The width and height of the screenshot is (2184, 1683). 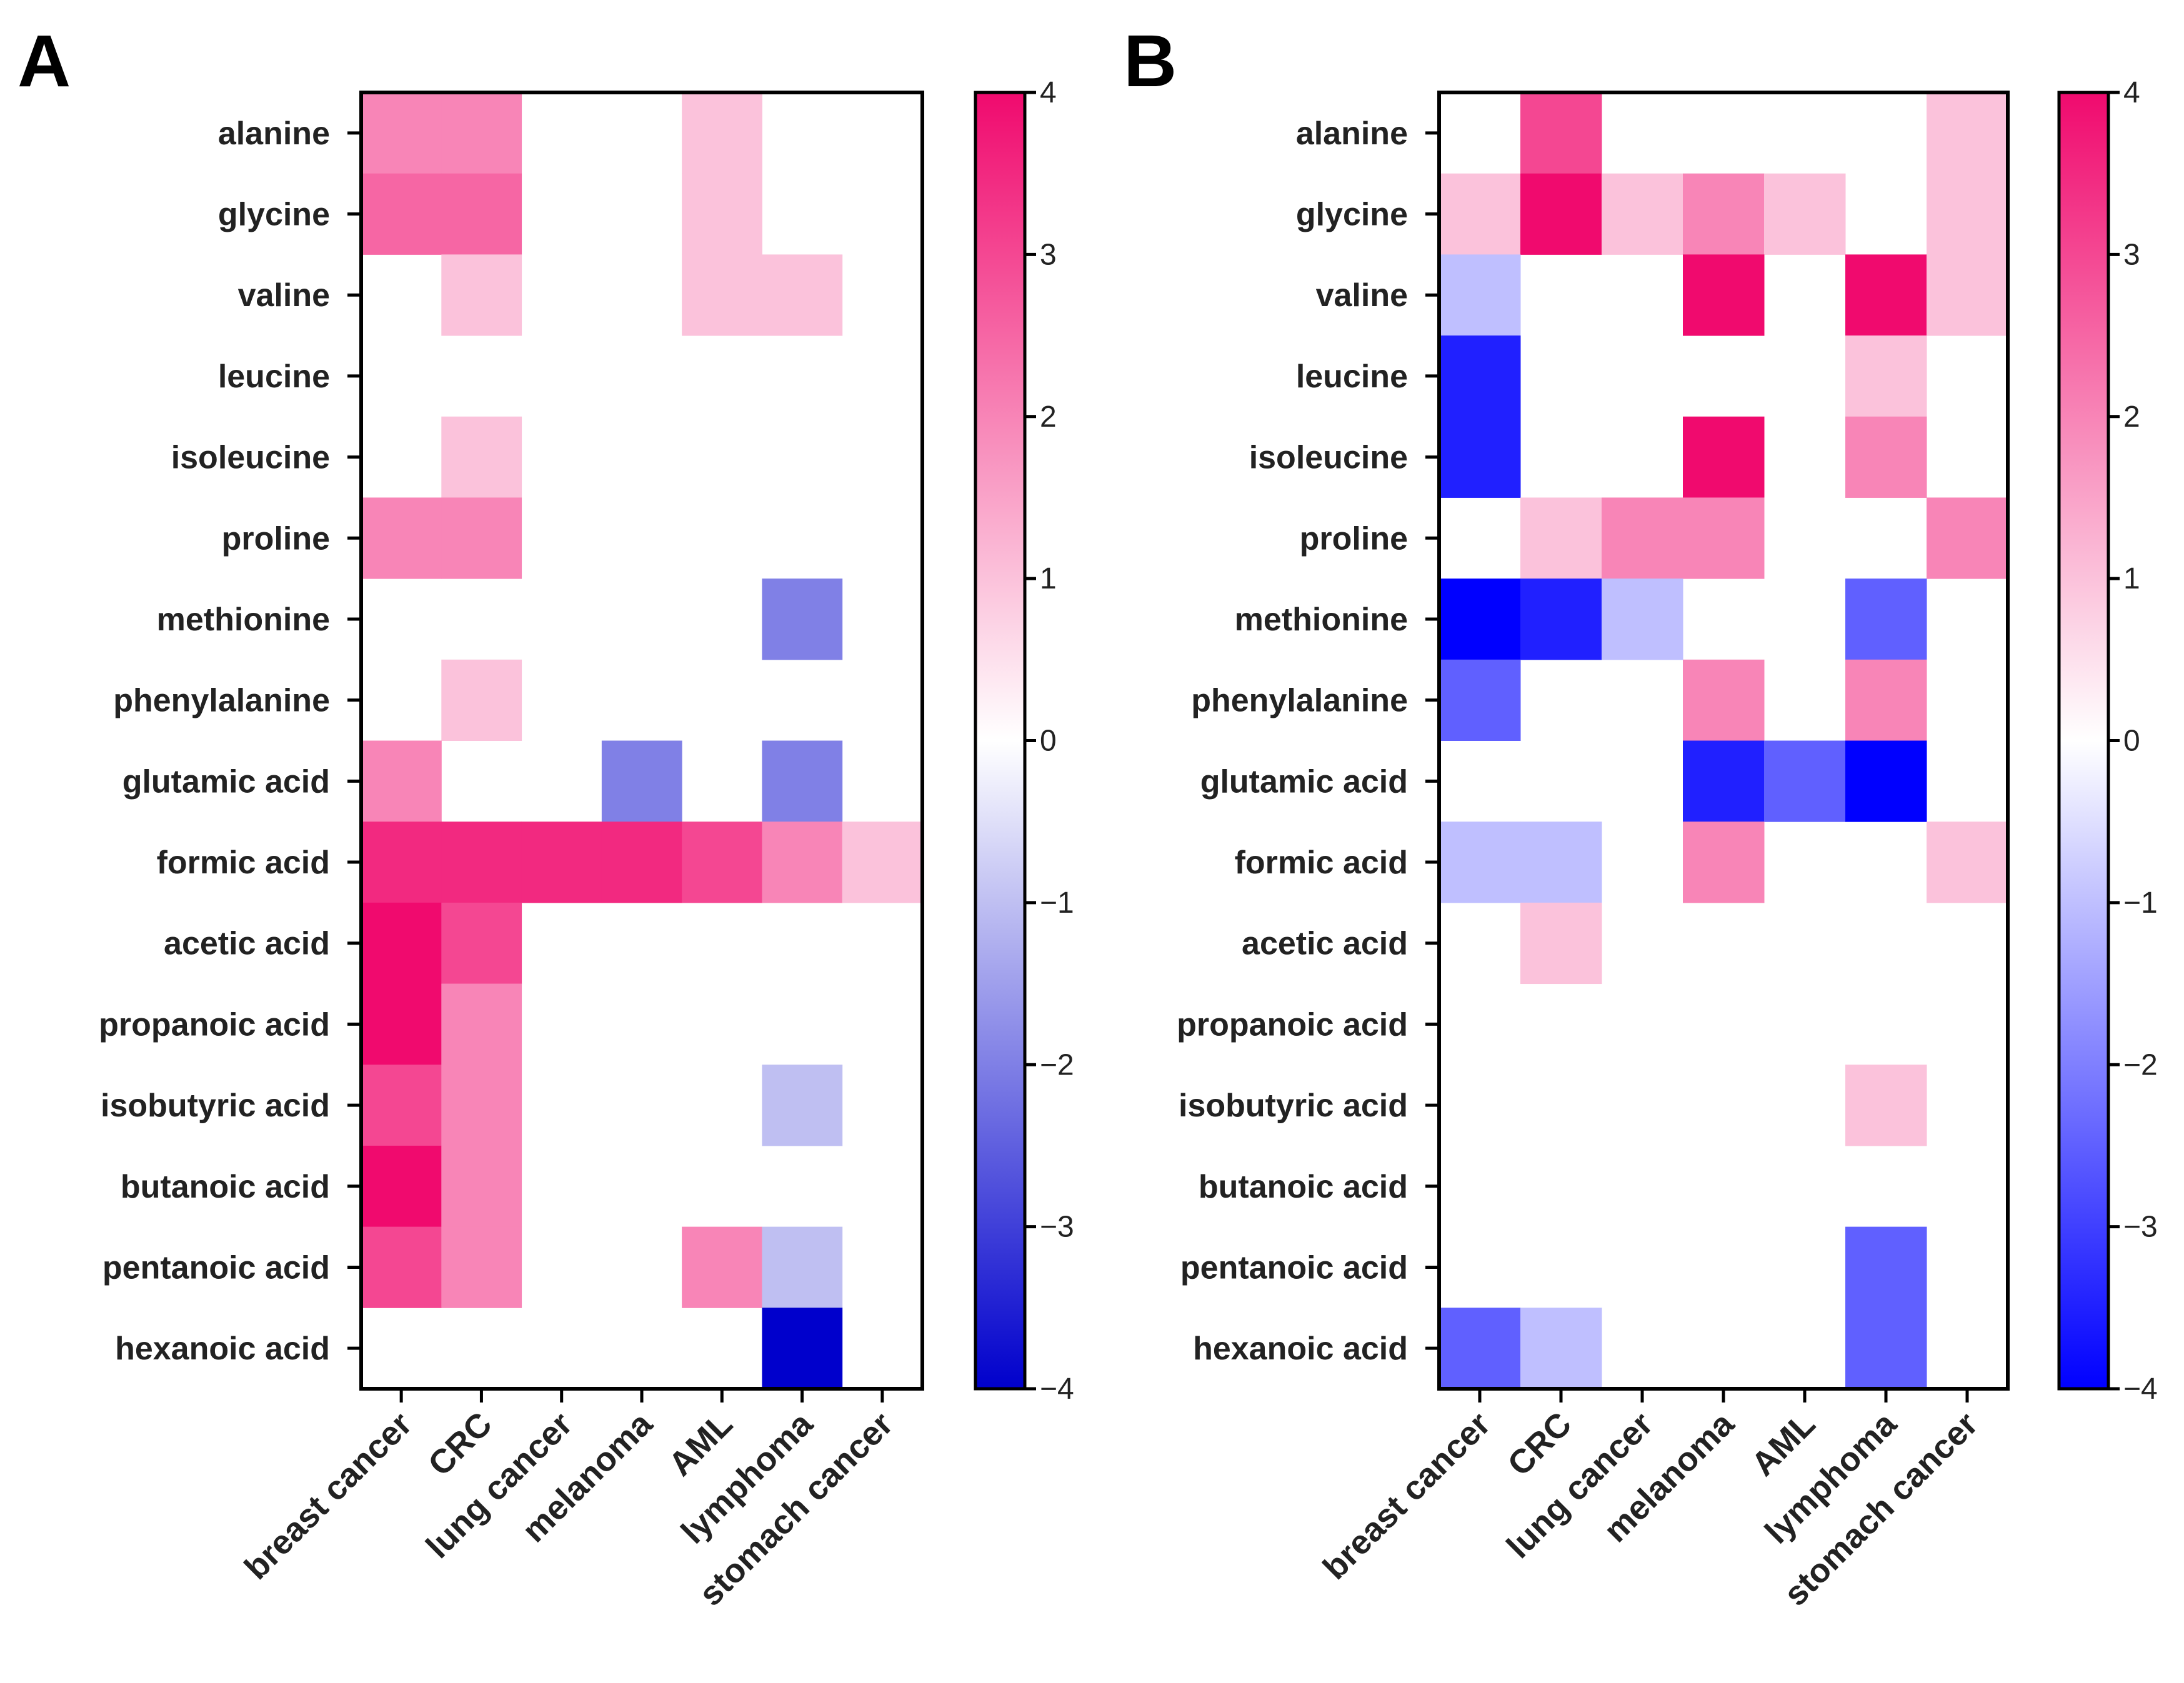 I want to click on colorbar-tick-label: −1, so click(x=1057, y=903).